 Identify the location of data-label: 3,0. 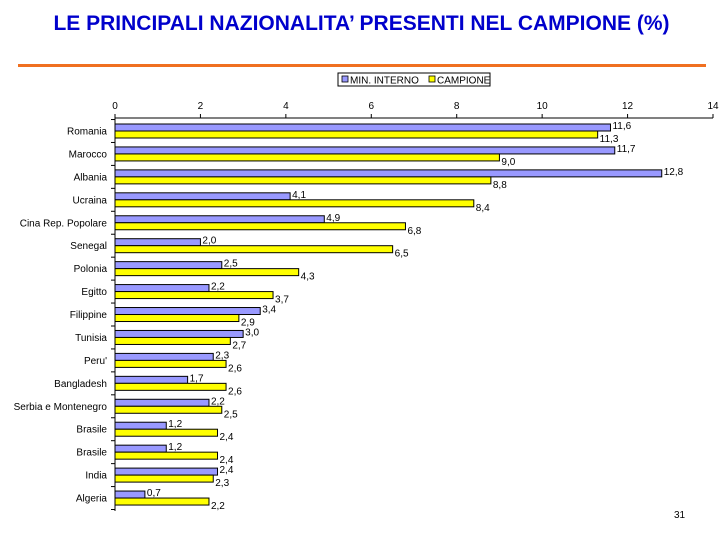
(252, 332).